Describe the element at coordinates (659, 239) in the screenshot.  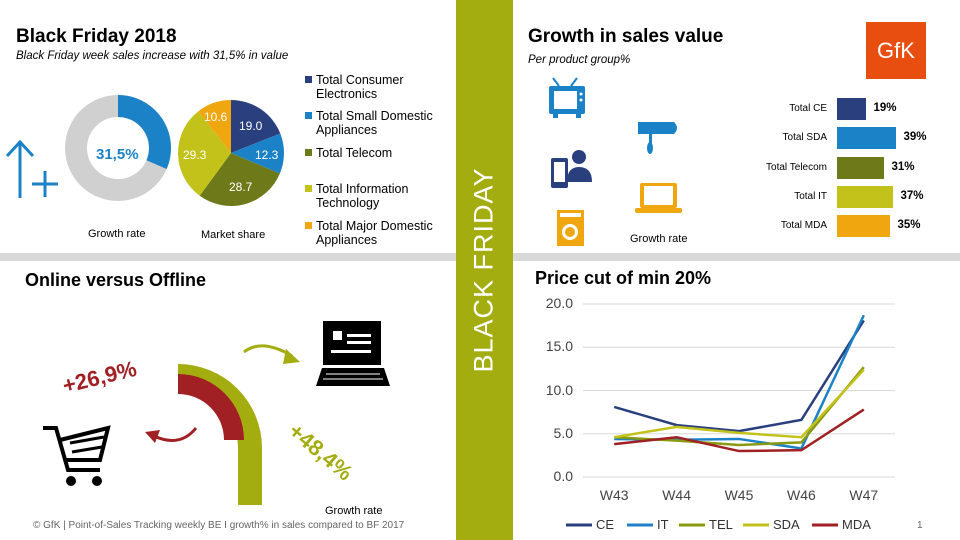
I see `icons-caption: Growth rate` at that location.